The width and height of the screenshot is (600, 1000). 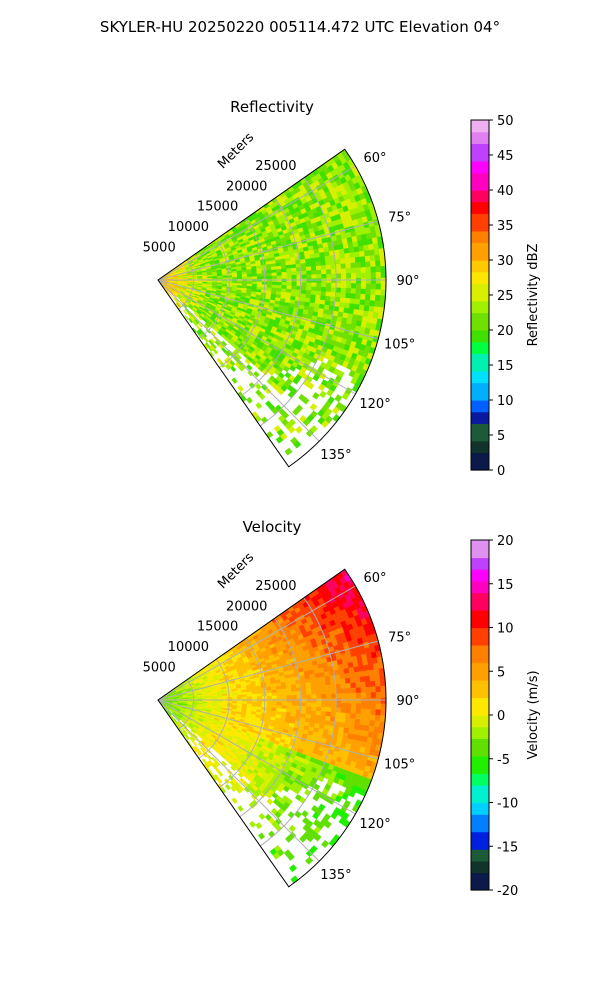 I want to click on range-tick-label: 15000, so click(x=217, y=627).